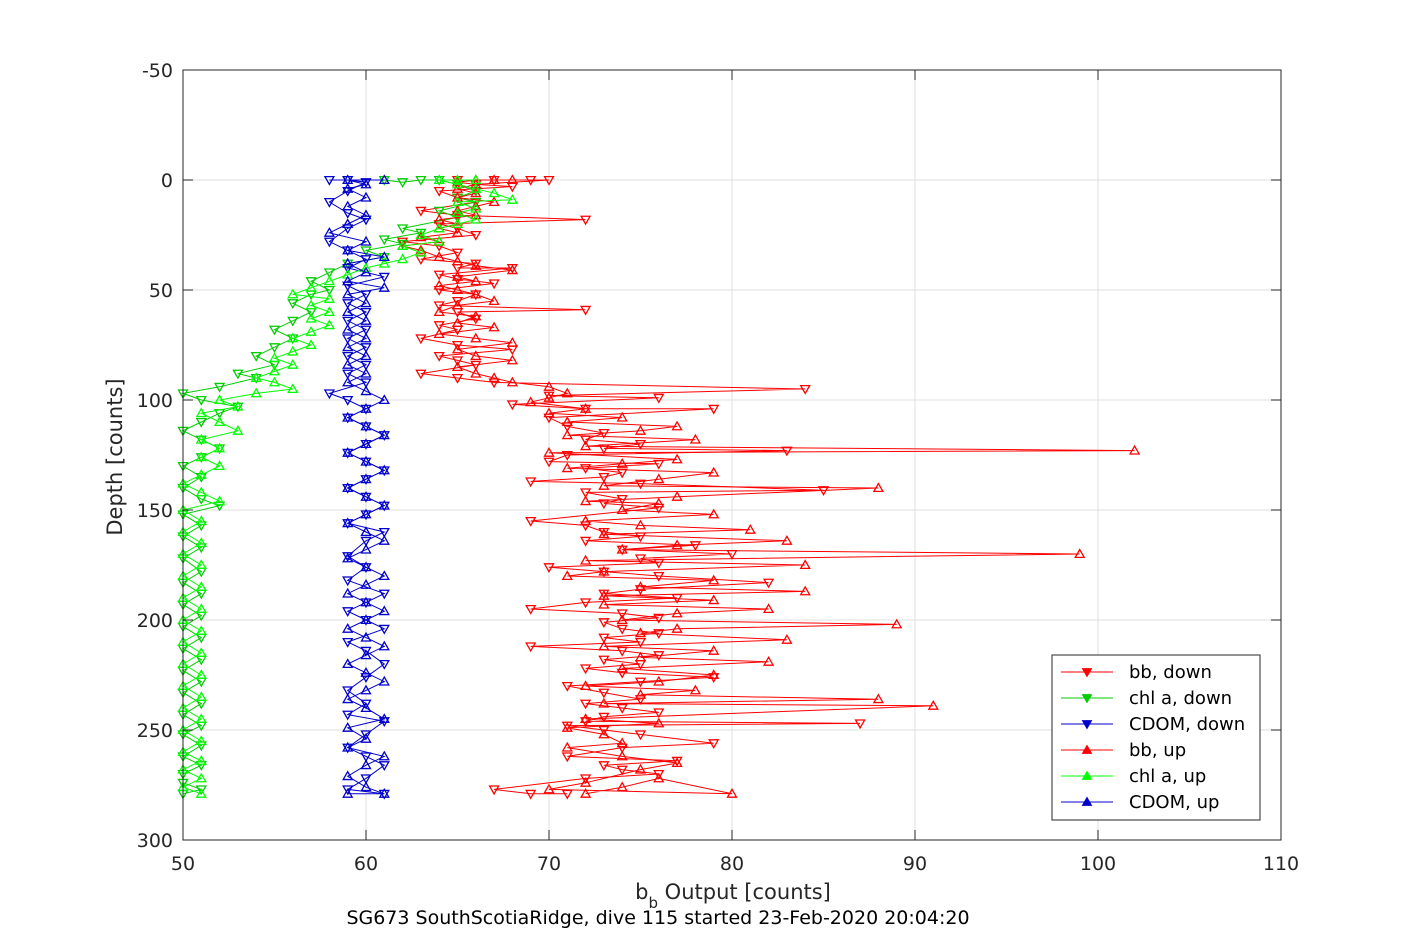 This screenshot has width=1417, height=945. I want to click on legend-entry-label: CDOM, up, so click(1174, 802).